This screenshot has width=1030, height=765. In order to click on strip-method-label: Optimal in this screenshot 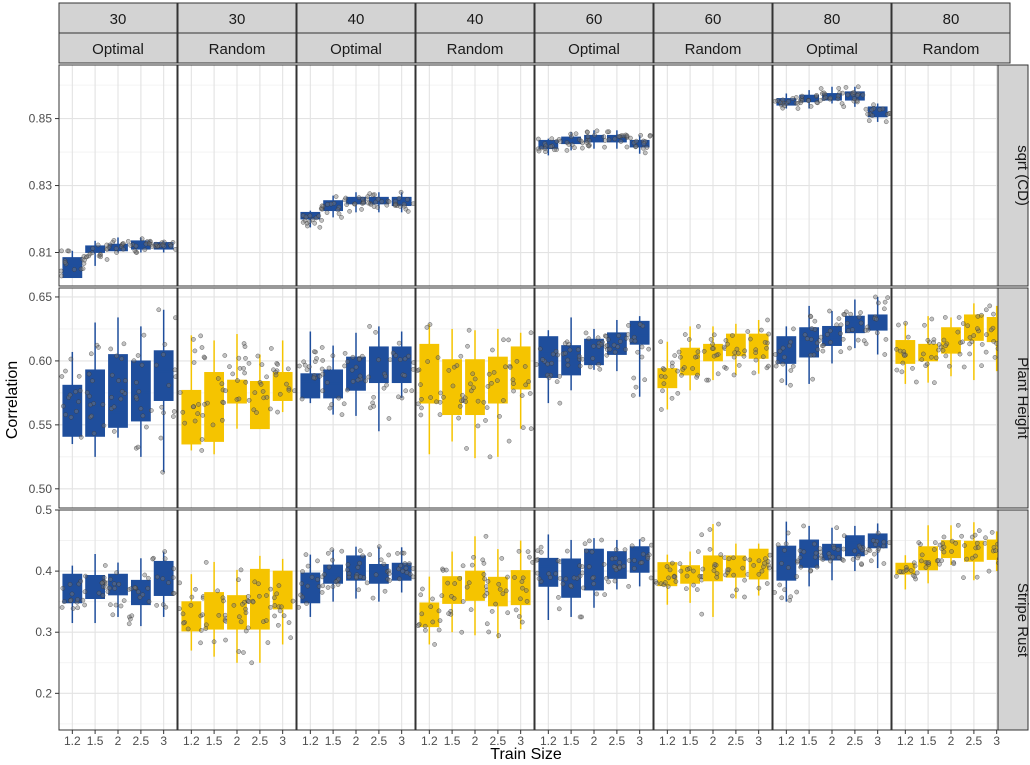, I will do `click(594, 49)`.